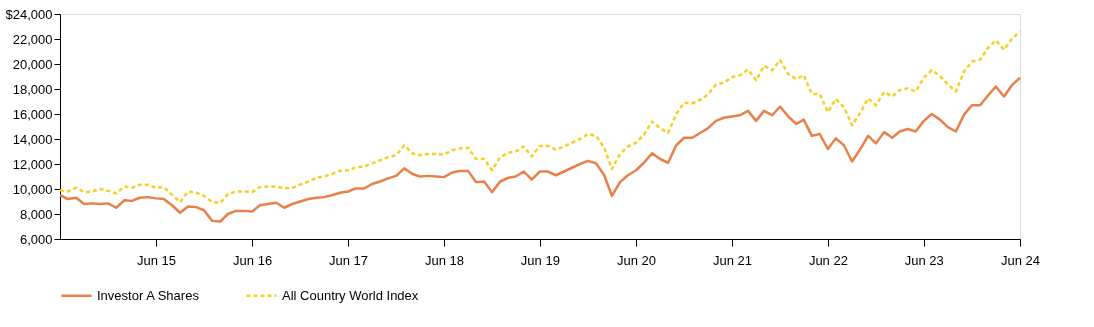 This screenshot has height=327, width=1094. I want to click on y-tick-label: 16,000, so click(32, 114).